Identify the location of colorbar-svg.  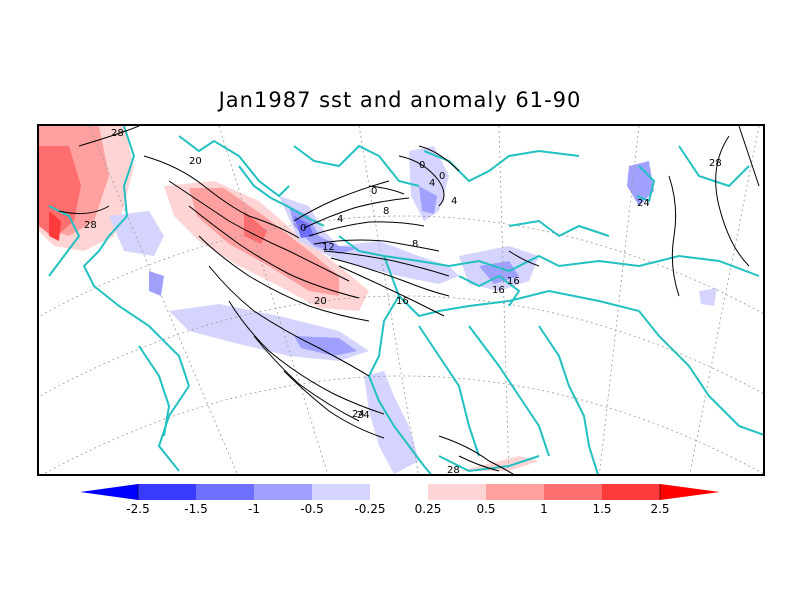
(400, 492).